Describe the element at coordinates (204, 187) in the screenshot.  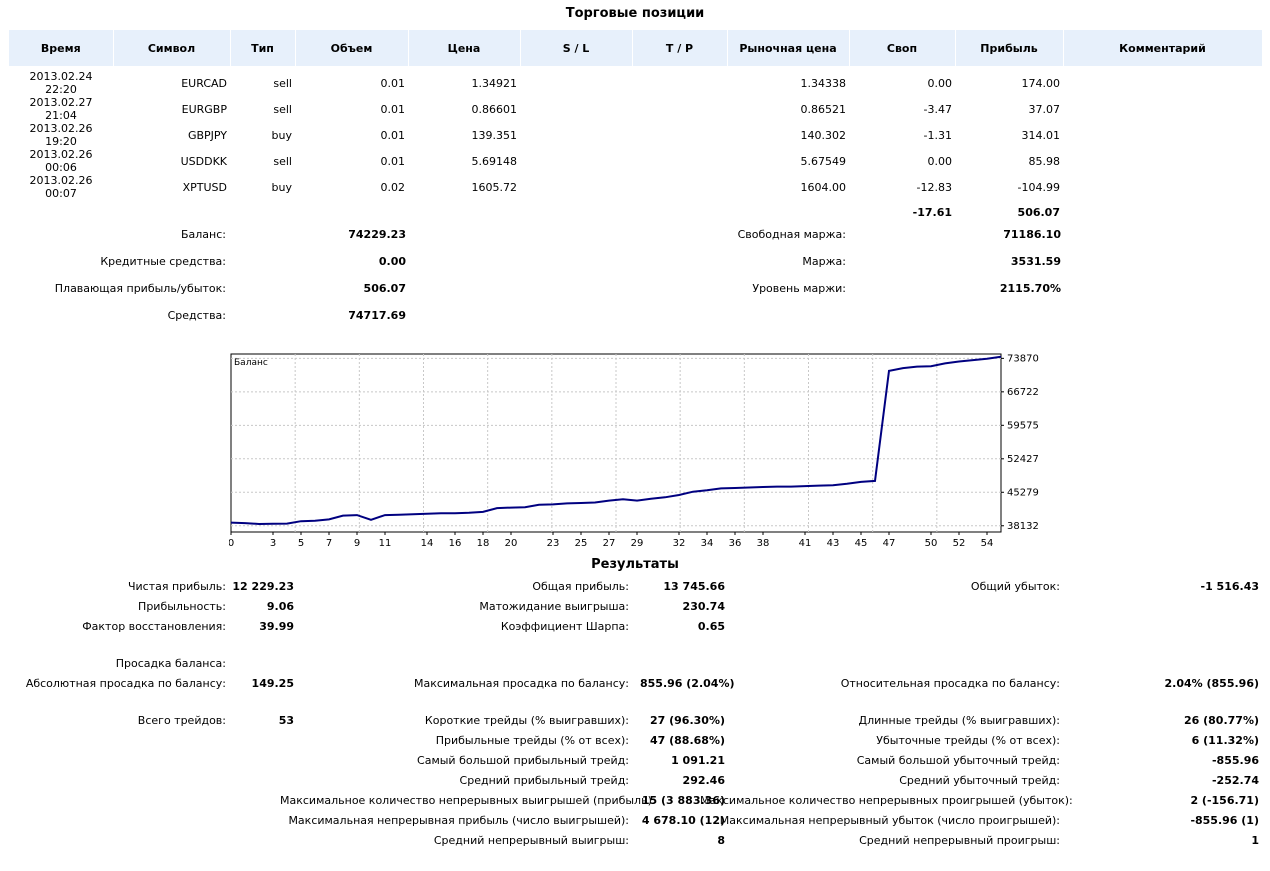
I see `cell-symbol: XPTUSD` at that location.